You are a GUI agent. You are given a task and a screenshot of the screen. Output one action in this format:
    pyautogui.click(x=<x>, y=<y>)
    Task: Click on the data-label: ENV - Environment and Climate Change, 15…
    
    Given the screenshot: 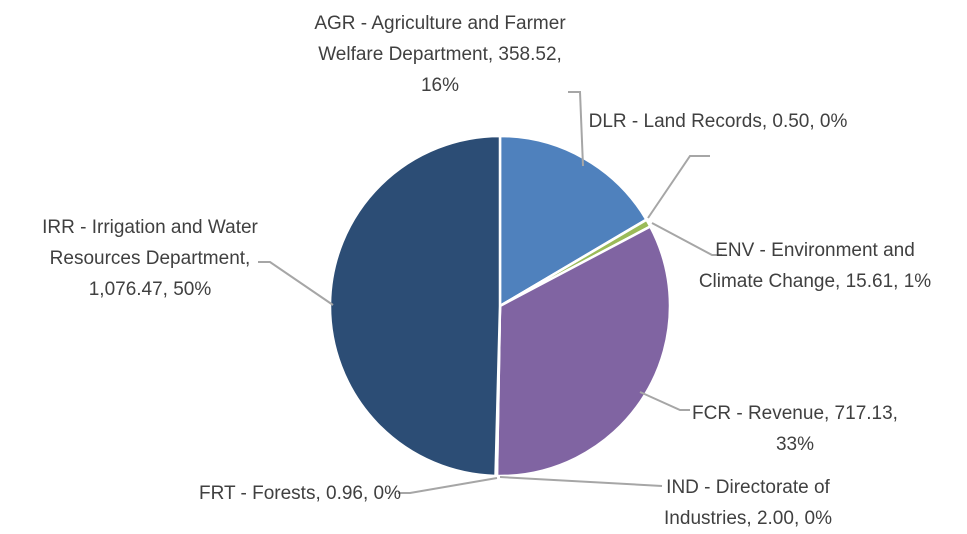 What is the action you would take?
    pyautogui.click(x=815, y=266)
    